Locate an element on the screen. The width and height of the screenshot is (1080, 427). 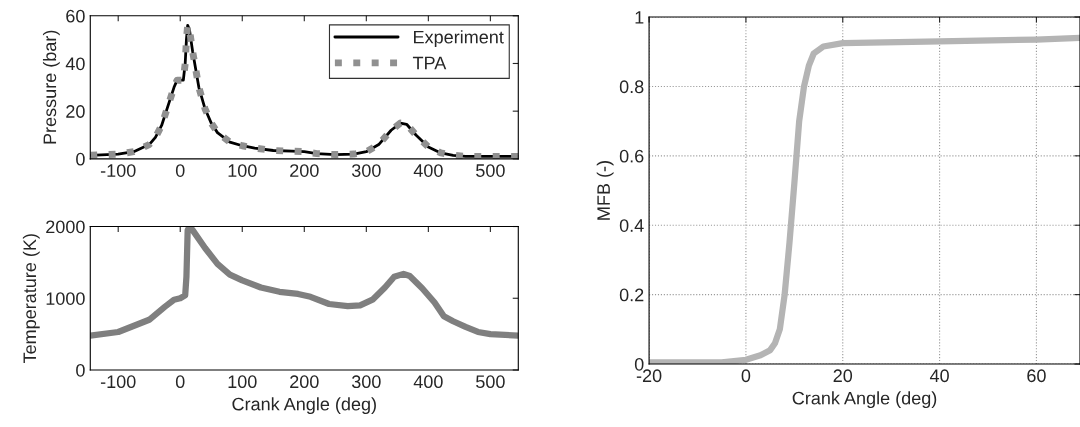
y-tick-label: 1000 is located at coordinates (65, 298).